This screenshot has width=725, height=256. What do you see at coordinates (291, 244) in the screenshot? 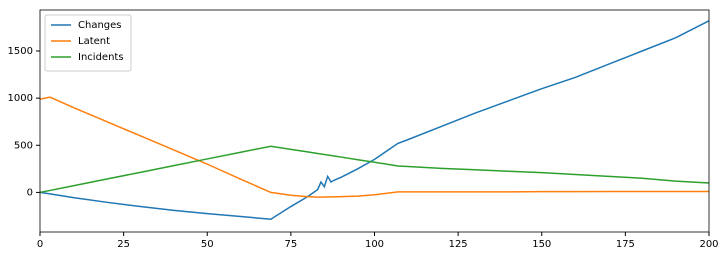
I see `x-tick-label: 75` at bounding box center [291, 244].